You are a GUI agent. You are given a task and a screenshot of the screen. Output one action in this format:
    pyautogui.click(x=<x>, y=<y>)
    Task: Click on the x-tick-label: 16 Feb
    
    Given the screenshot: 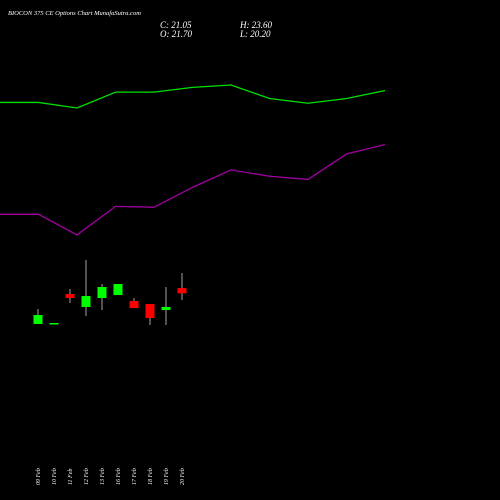 What is the action you would take?
    pyautogui.click(x=119, y=476)
    